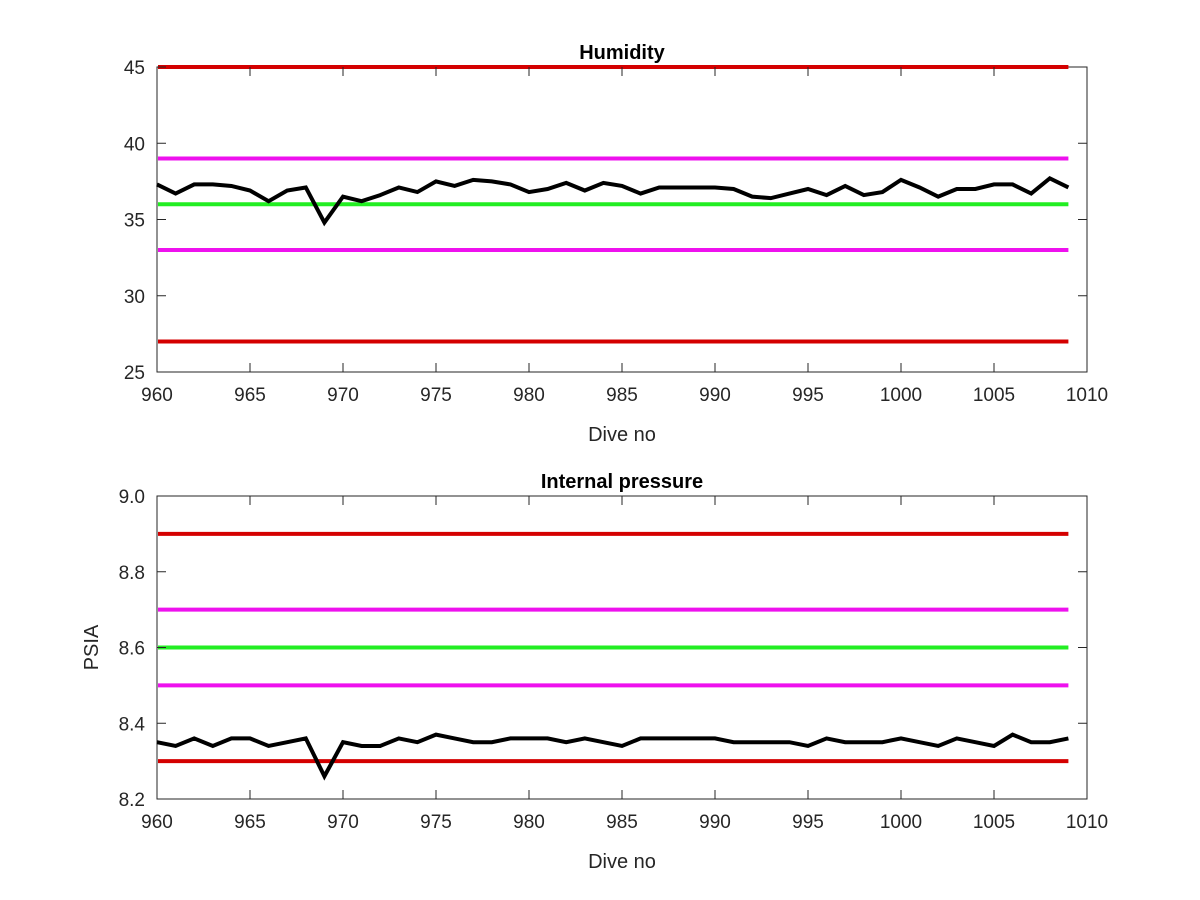 The image size is (1200, 900). I want to click on y-tick-label: 8.6, so click(132, 649).